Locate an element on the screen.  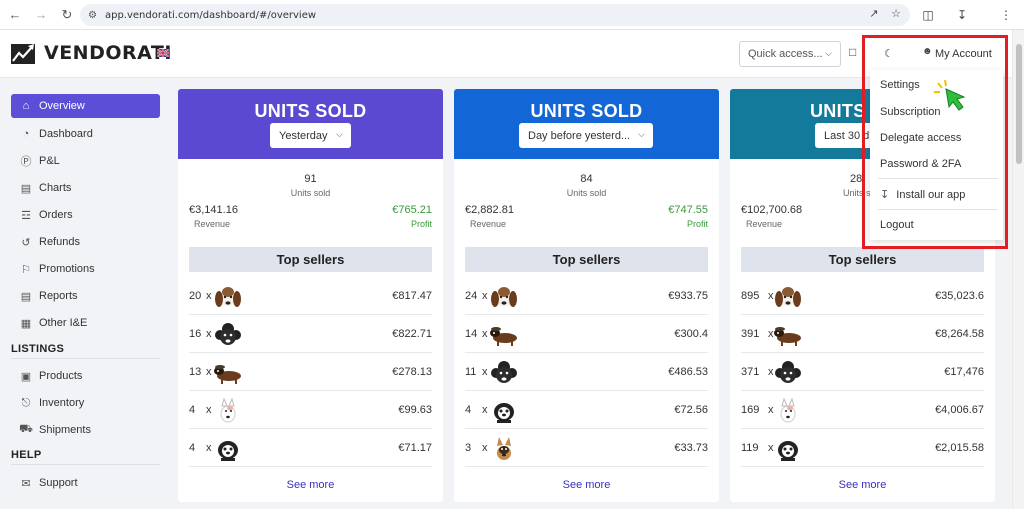
sidebar-item-label: Shipments is located at coordinates (65, 430).